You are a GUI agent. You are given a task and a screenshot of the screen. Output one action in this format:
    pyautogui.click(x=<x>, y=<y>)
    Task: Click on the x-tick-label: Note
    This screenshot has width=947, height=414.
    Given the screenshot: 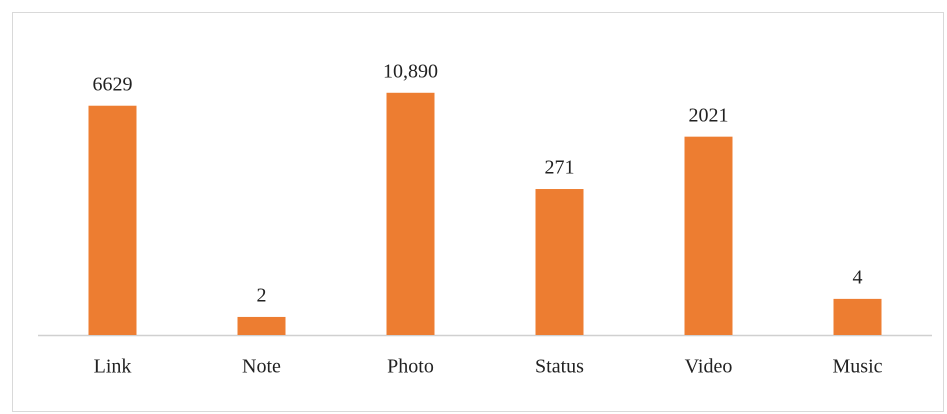 What is the action you would take?
    pyautogui.click(x=261, y=367)
    